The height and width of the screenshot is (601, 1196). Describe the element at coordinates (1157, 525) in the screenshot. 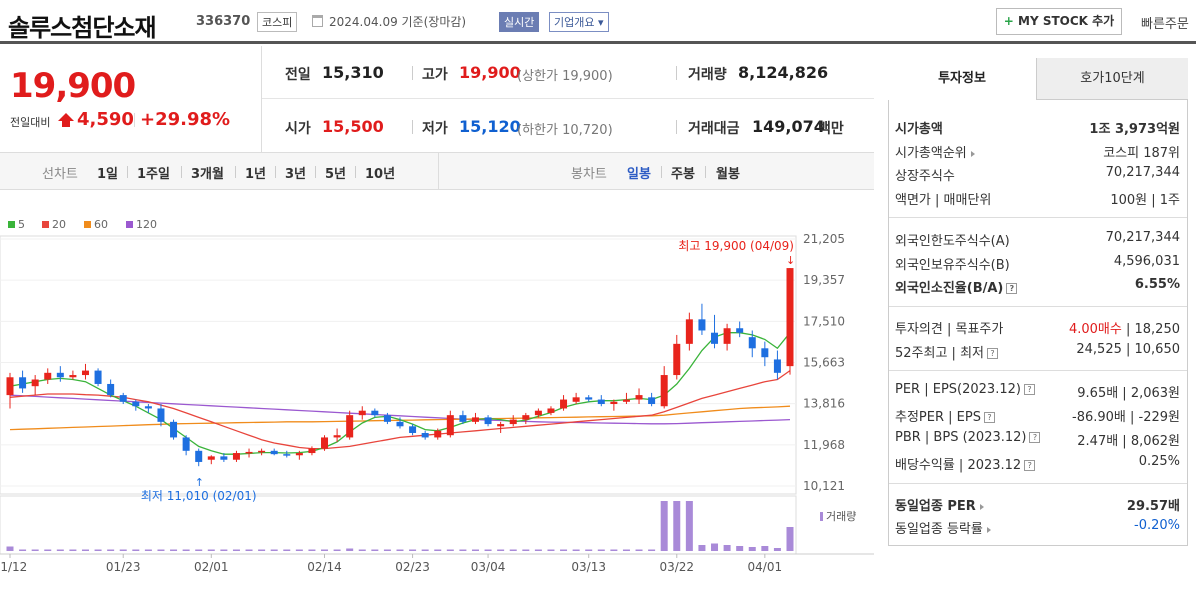

I see `sector-change-value: -0.20%` at that location.